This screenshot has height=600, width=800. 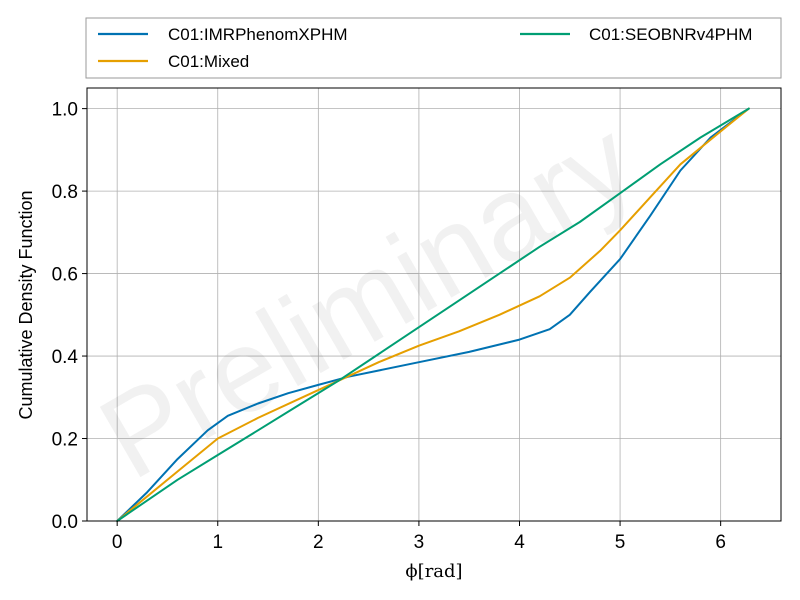 I want to click on legend-label-seobnrv4phm: C01:SEOBNRv4PHM, so click(x=670, y=34).